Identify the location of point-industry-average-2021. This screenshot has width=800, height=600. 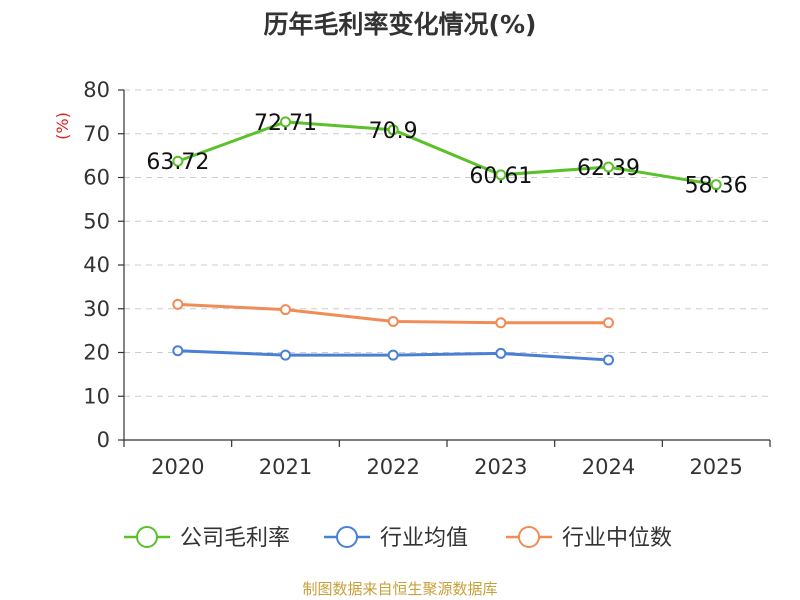
(285, 355).